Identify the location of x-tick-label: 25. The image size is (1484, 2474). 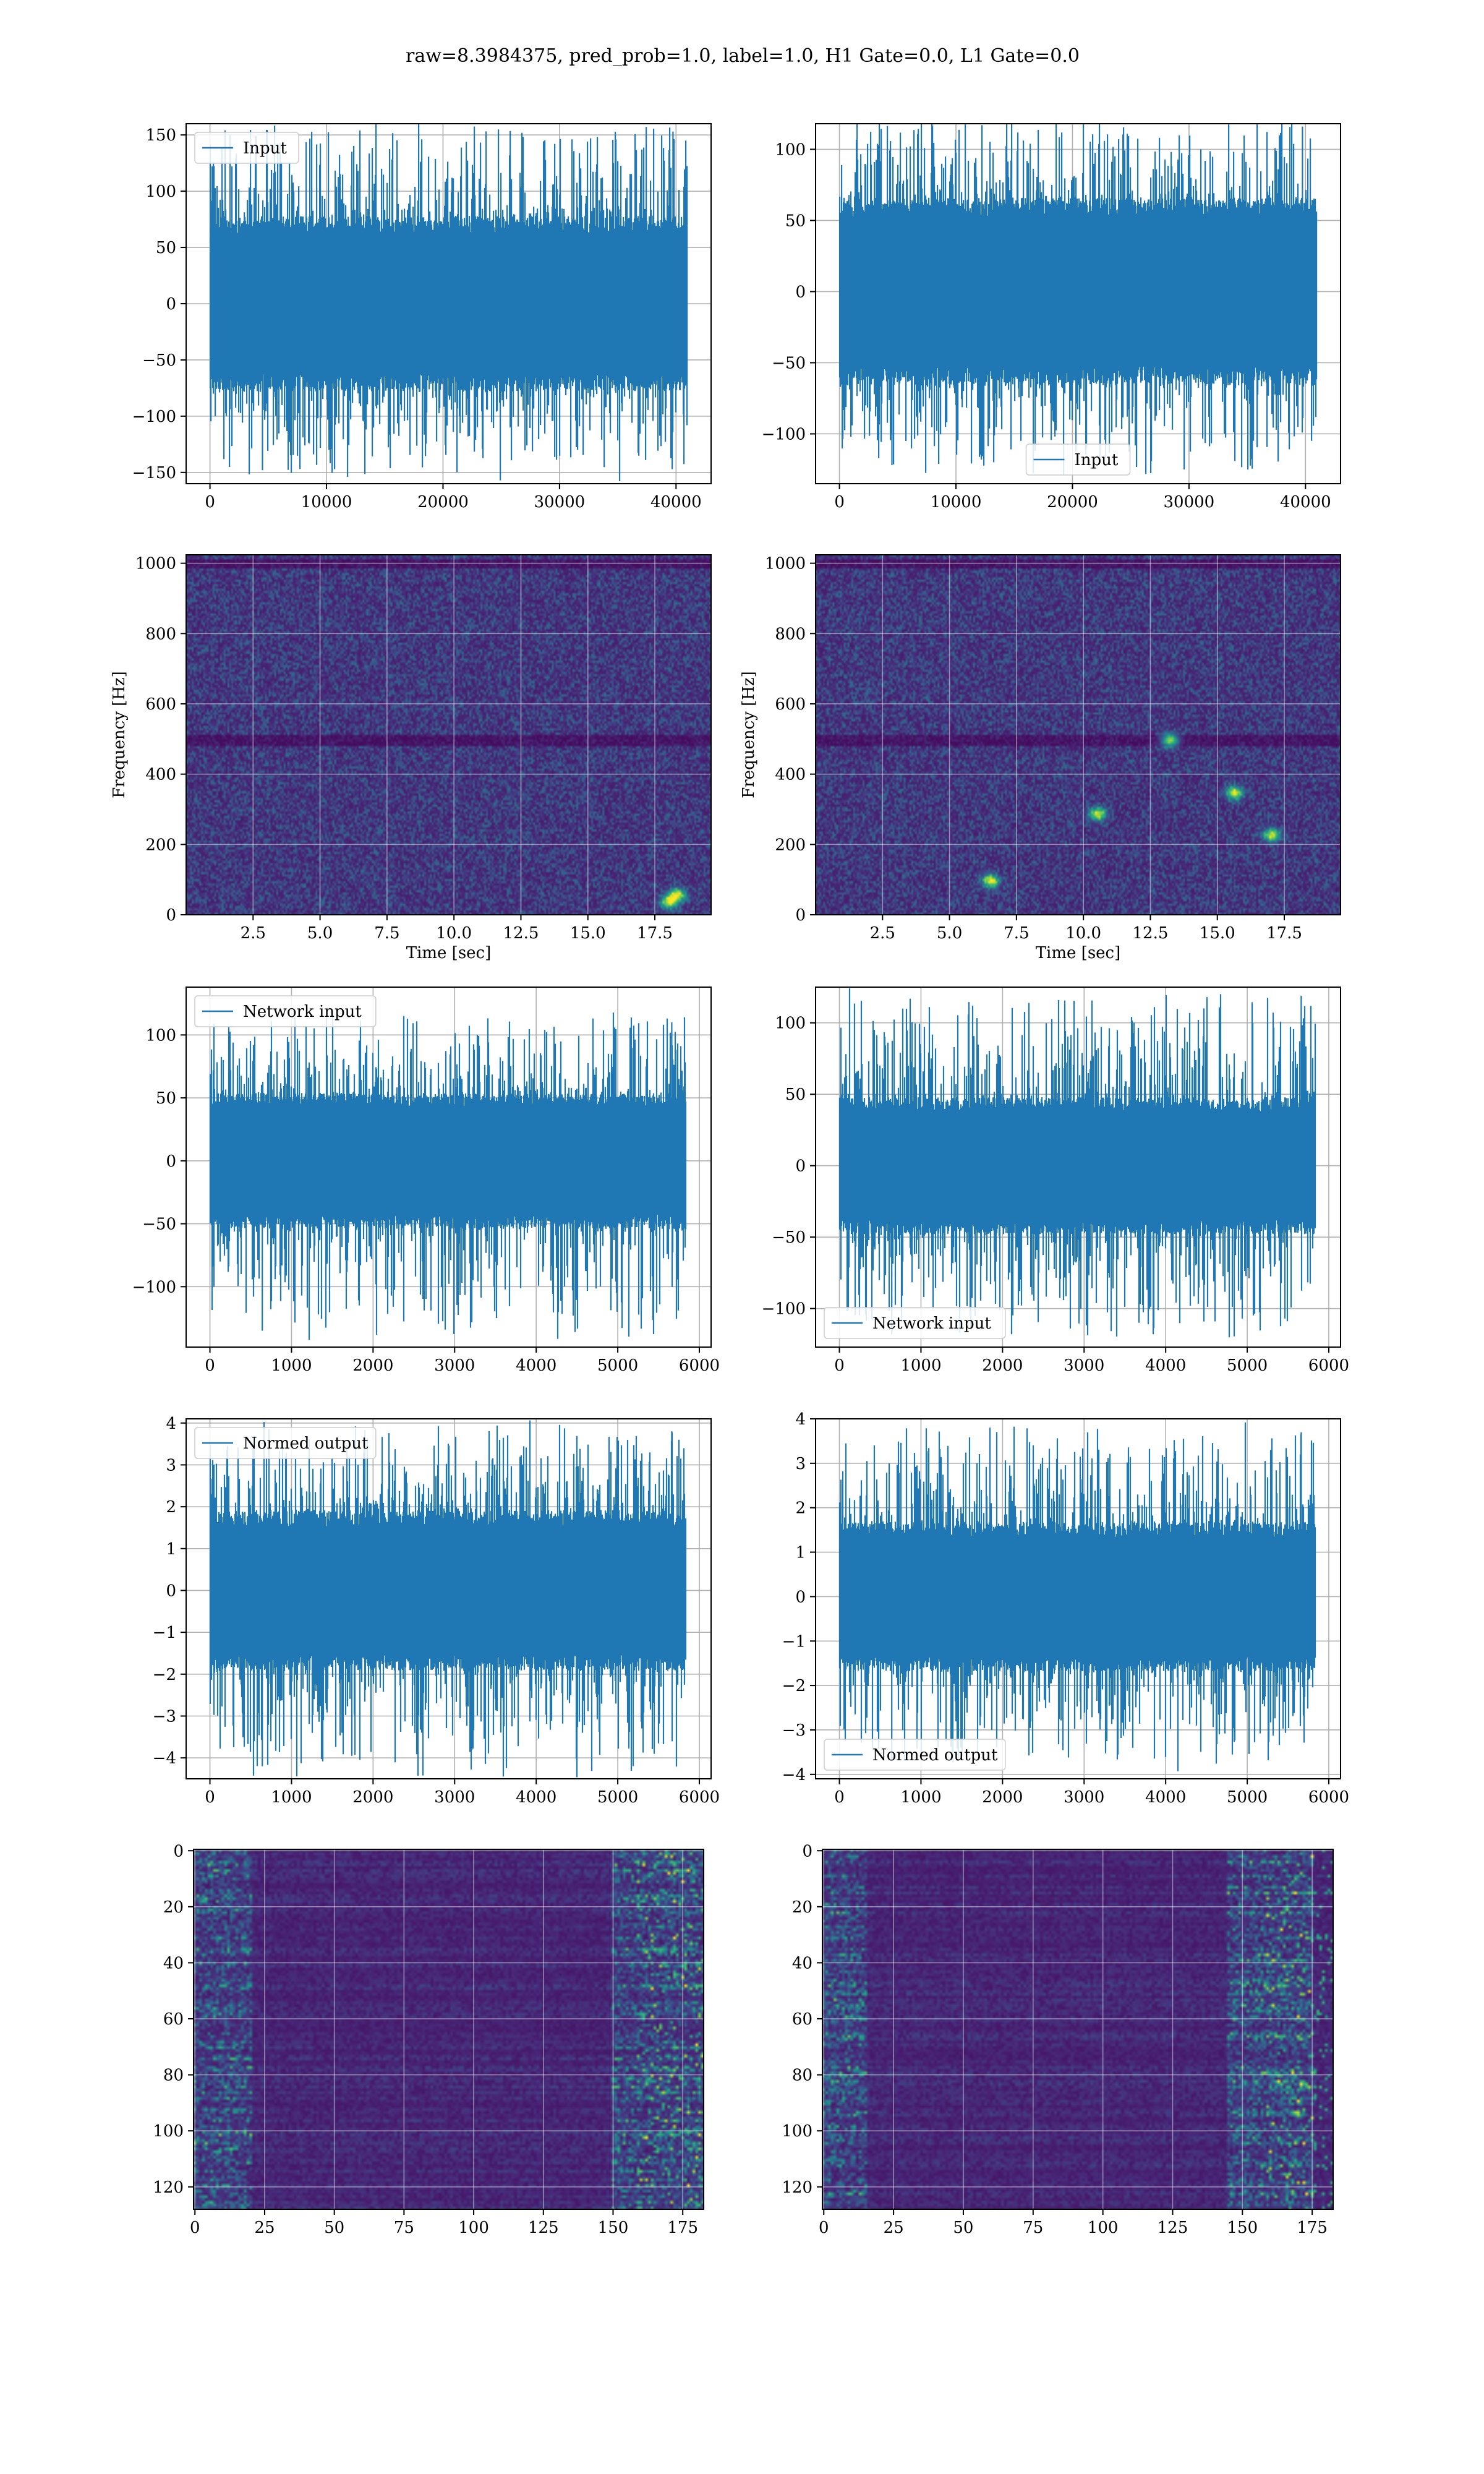
(264, 2228).